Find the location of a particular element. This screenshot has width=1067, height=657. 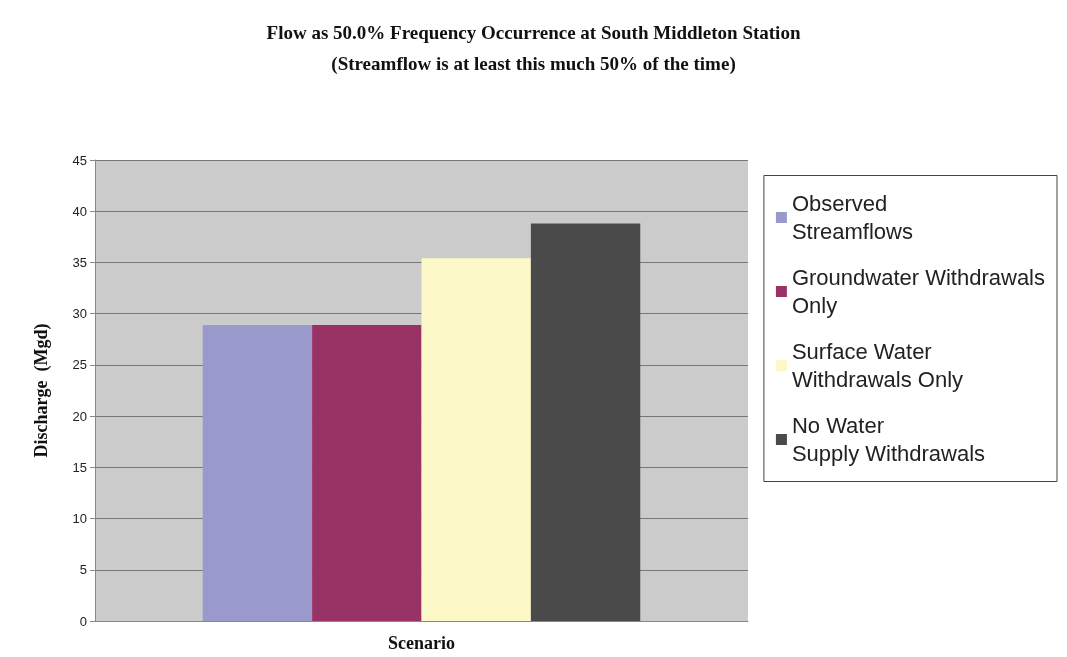

y-tick-label: 10 is located at coordinates (79, 519).